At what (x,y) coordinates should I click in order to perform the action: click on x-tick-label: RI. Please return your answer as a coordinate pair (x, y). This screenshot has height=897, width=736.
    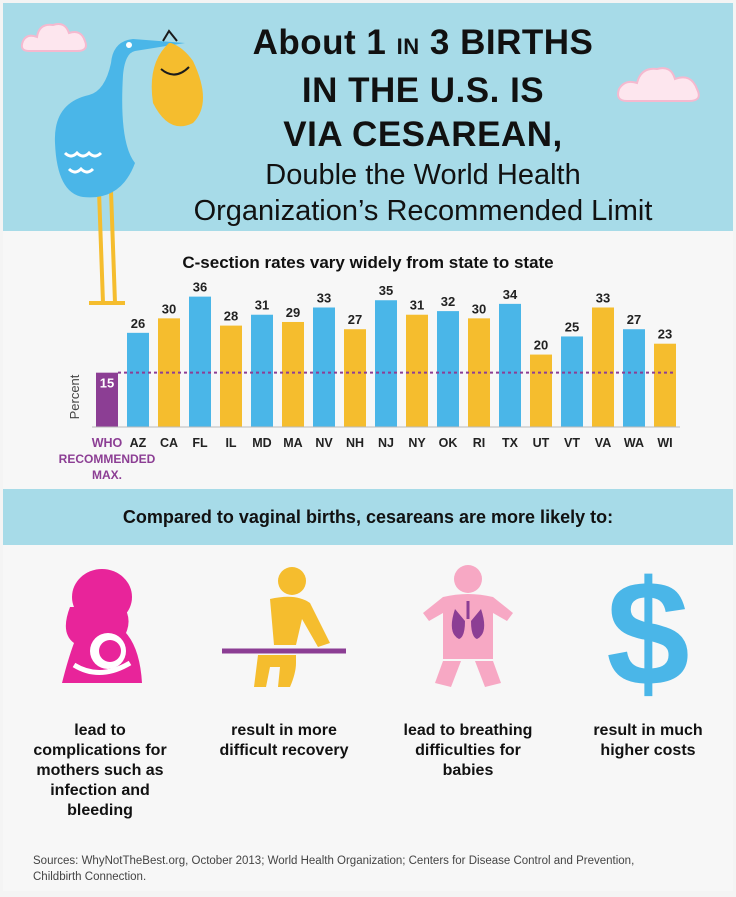
    Looking at the image, I should click on (479, 443).